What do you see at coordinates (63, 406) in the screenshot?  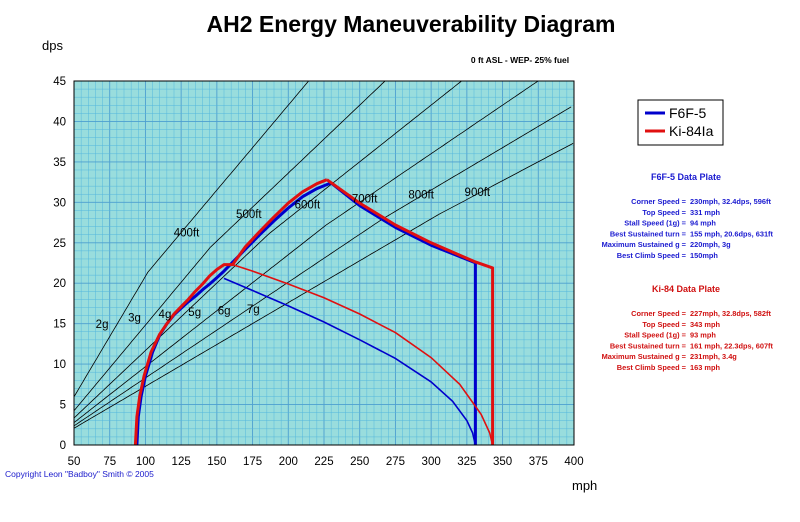 I see `y-tick-label: 5` at bounding box center [63, 406].